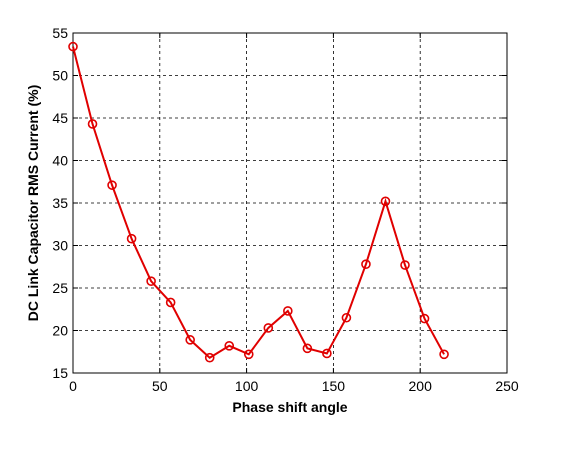  I want to click on x-axis-label: Phase shift angle, so click(289, 407).